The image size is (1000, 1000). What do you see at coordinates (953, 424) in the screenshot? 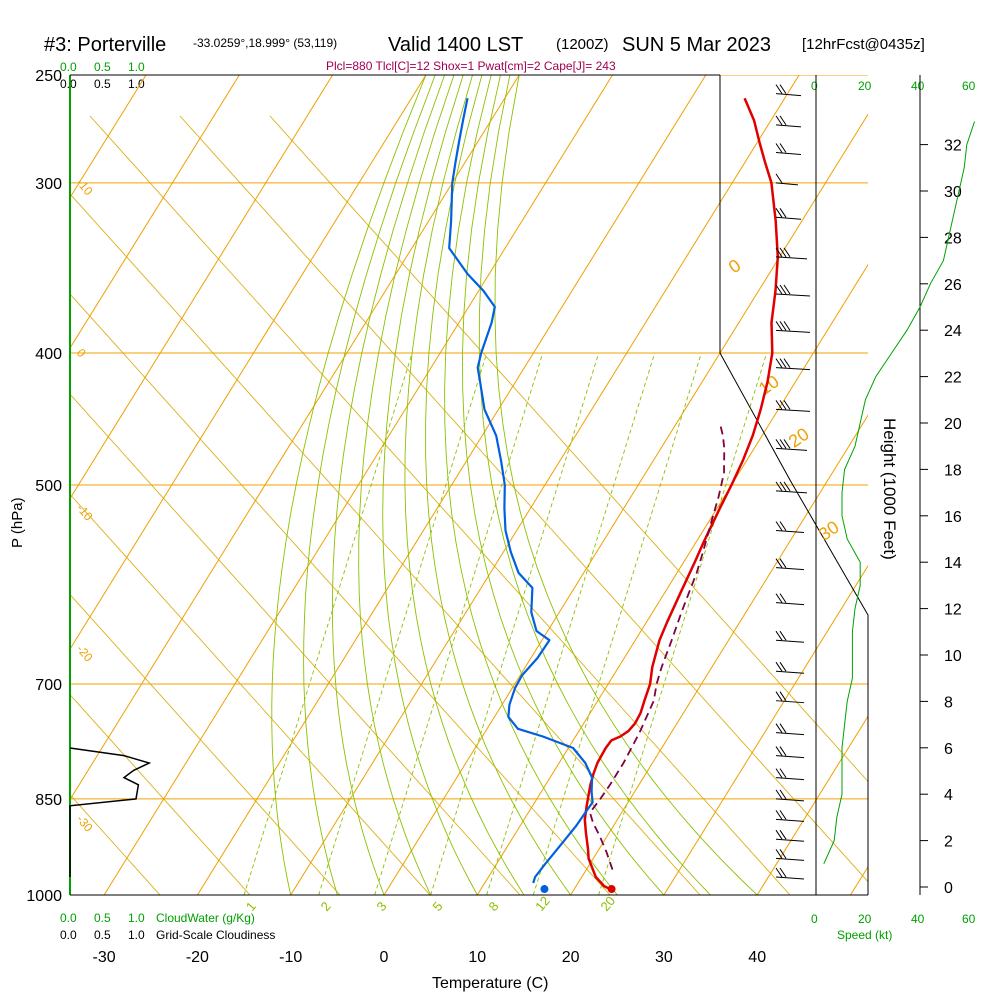
I see `height-tick-label: 20` at bounding box center [953, 424].